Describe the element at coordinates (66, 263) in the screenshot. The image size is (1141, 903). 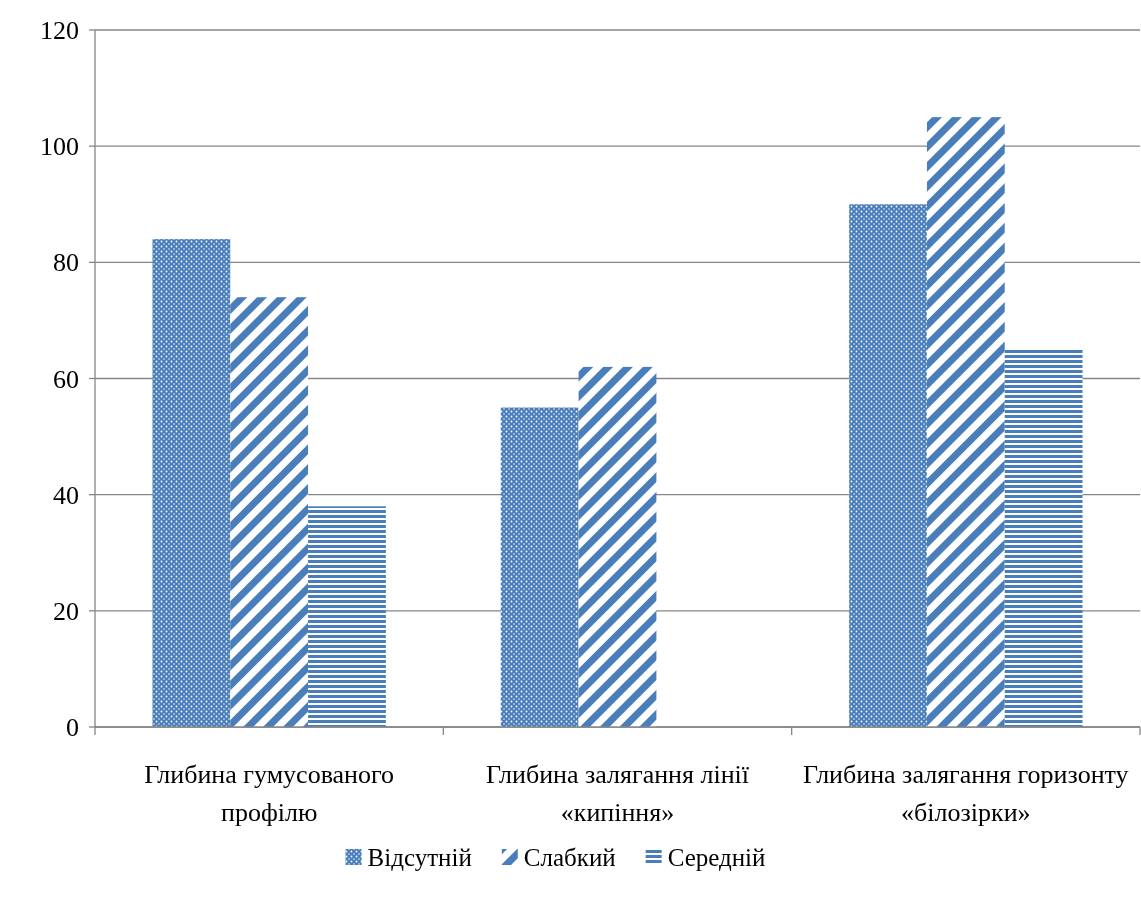
I see `y-tick-label: 80` at that location.